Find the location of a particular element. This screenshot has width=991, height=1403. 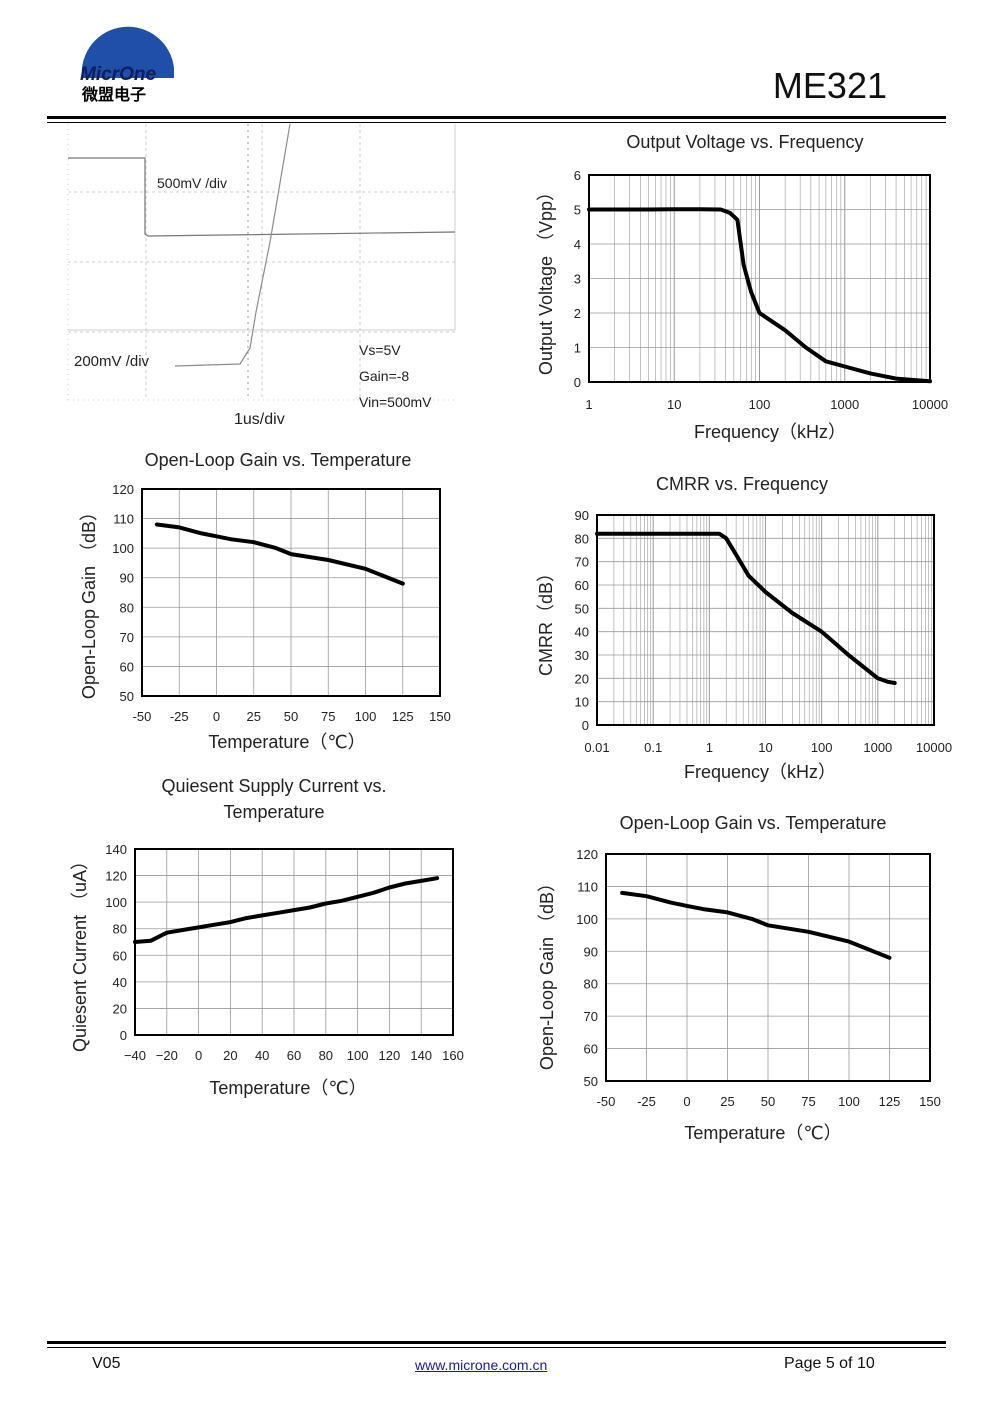

x-tick-label: −20 is located at coordinates (167, 1055).